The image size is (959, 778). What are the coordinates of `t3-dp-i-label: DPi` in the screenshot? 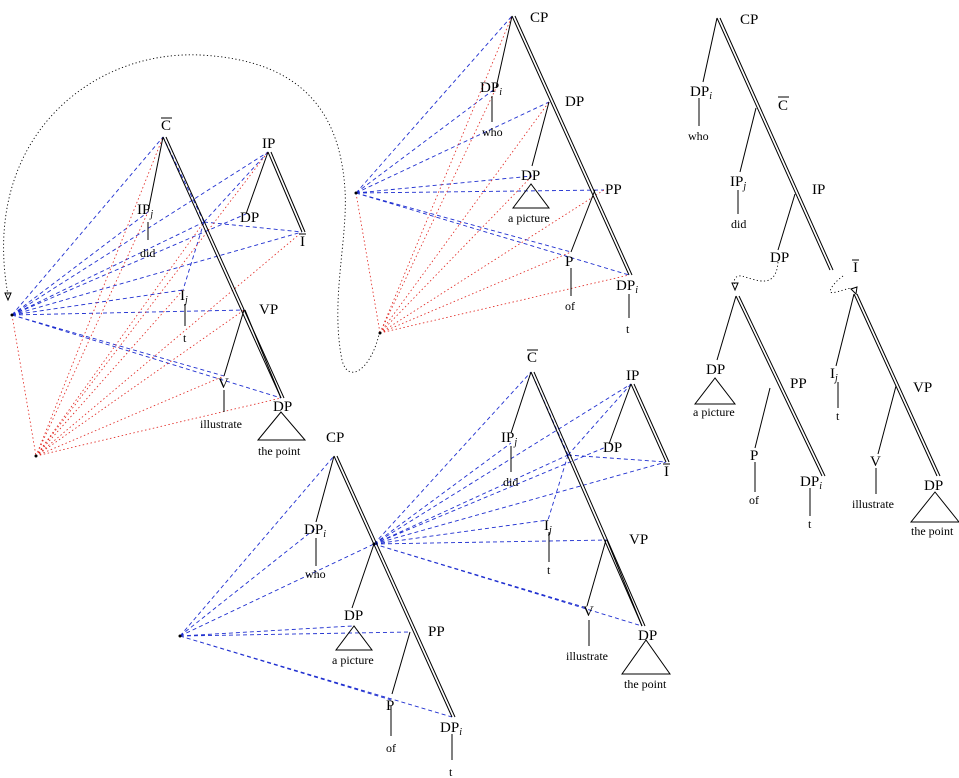 It's located at (701, 93).